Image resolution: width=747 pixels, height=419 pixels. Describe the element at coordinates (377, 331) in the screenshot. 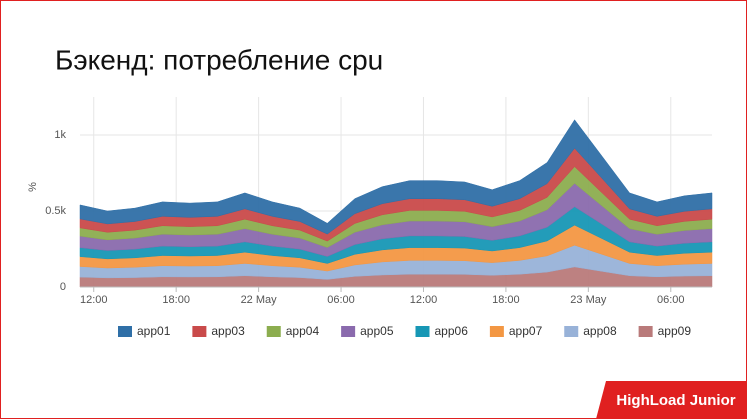

I see `legend-label: app05` at that location.